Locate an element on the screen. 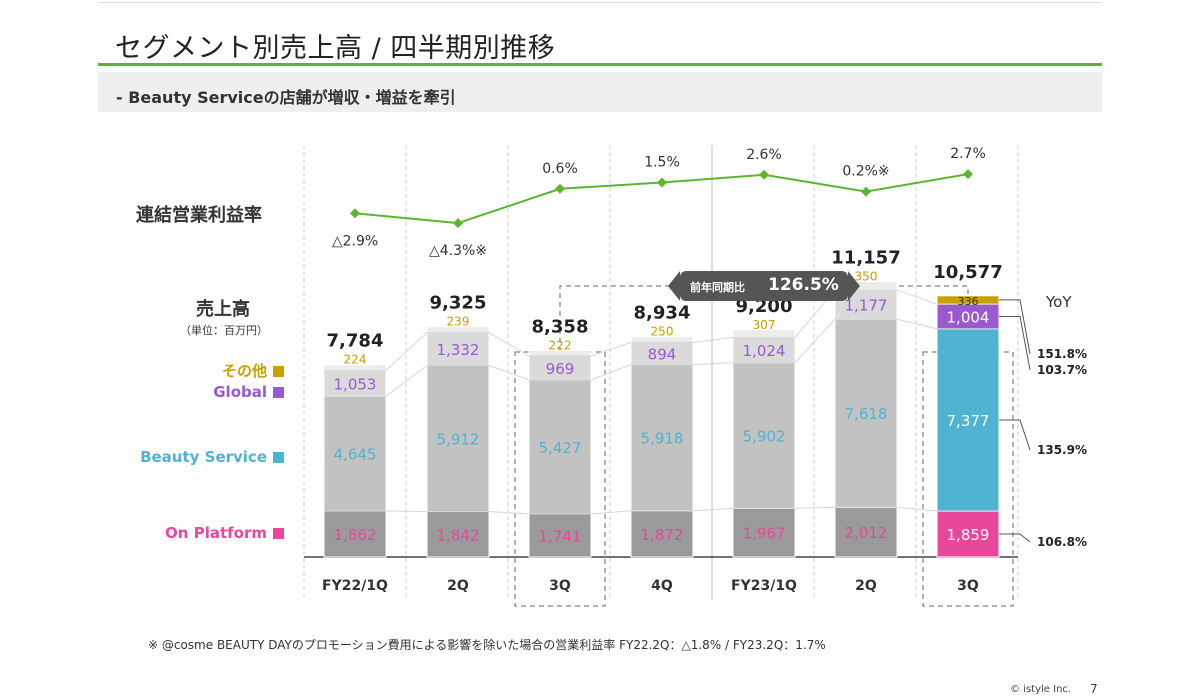 This screenshot has height=700, width=1200. total-label: 9,200 is located at coordinates (764, 306).